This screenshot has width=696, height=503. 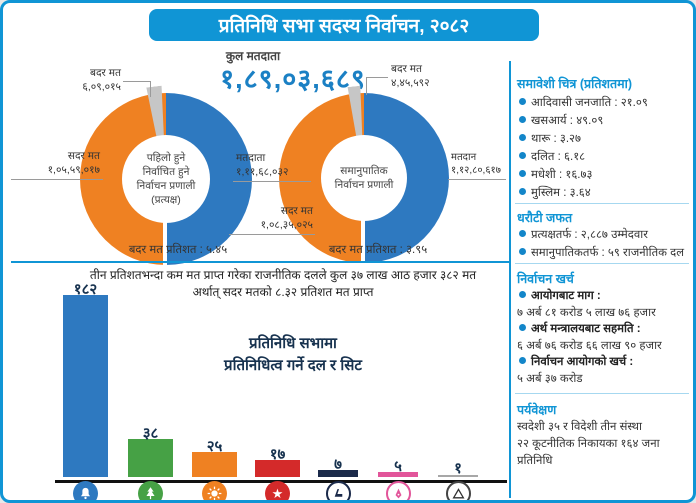 I want to click on bar-value-label: ७, so click(x=338, y=464).